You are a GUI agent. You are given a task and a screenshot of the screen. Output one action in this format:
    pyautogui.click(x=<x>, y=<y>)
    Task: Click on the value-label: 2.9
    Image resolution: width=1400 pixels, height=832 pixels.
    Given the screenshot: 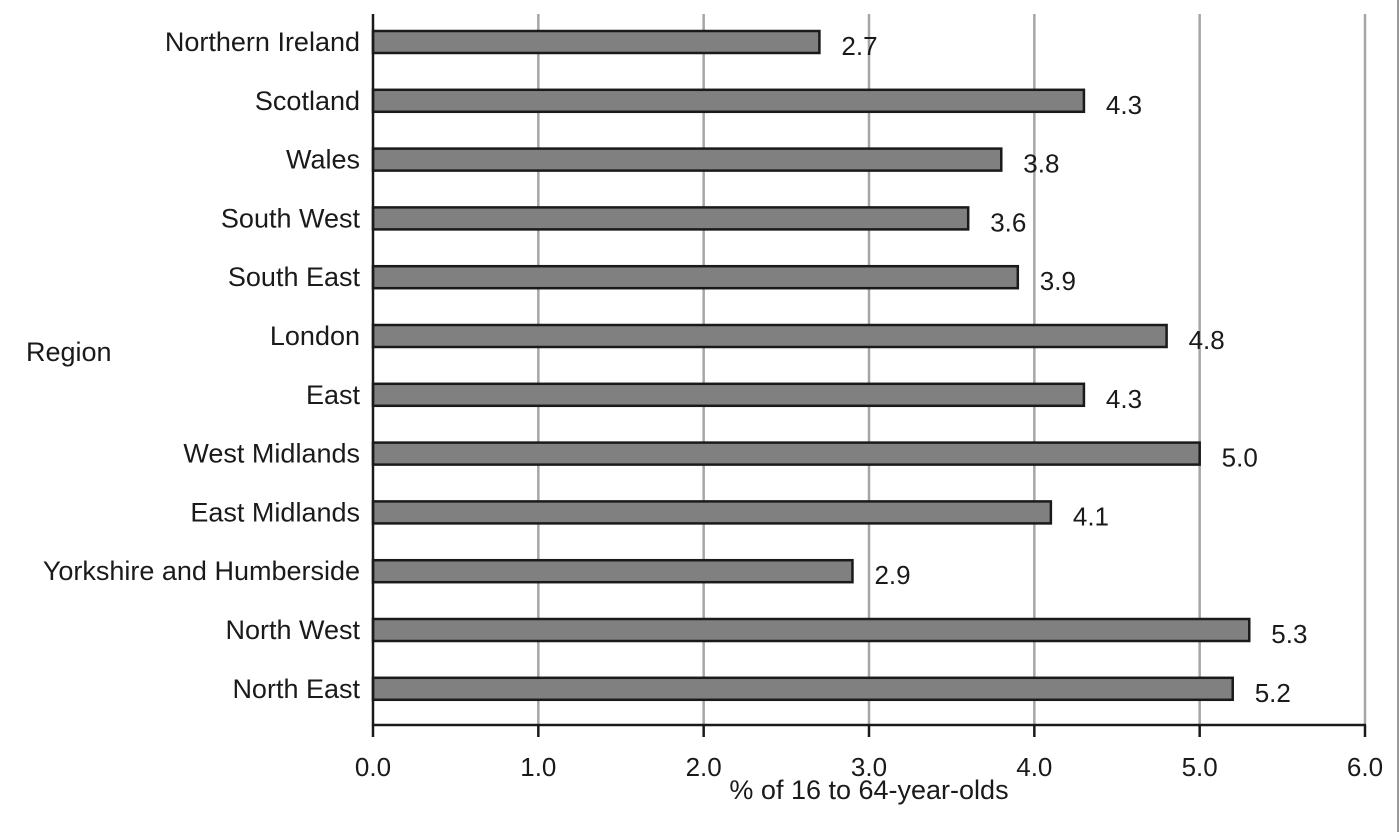 What is the action you would take?
    pyautogui.click(x=892, y=575)
    